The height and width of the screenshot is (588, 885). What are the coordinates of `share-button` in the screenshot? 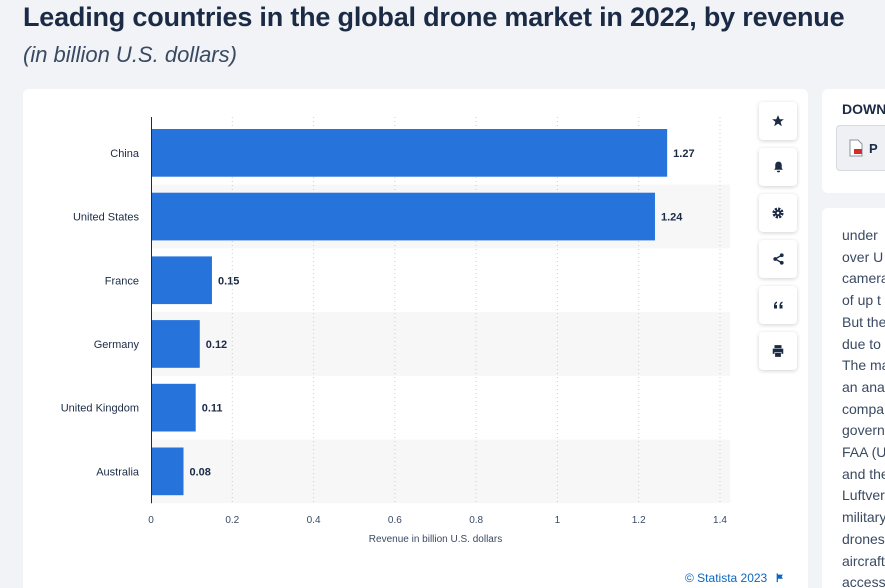 It's located at (778, 259).